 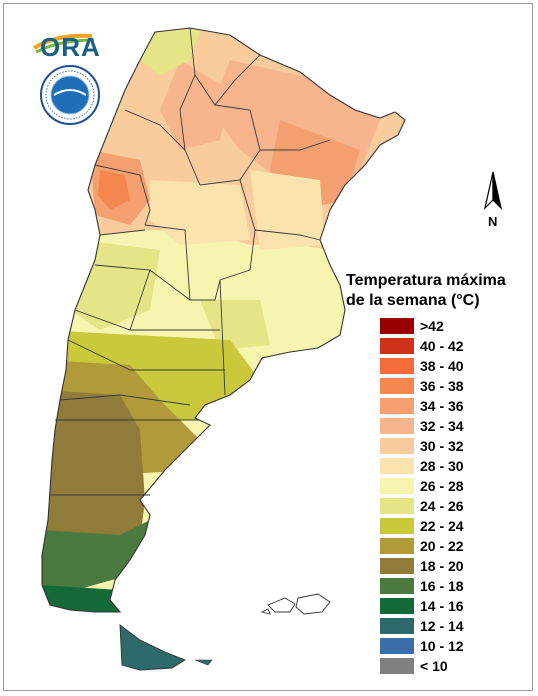 I want to click on legend-label: 20 - 22, so click(x=442, y=546).